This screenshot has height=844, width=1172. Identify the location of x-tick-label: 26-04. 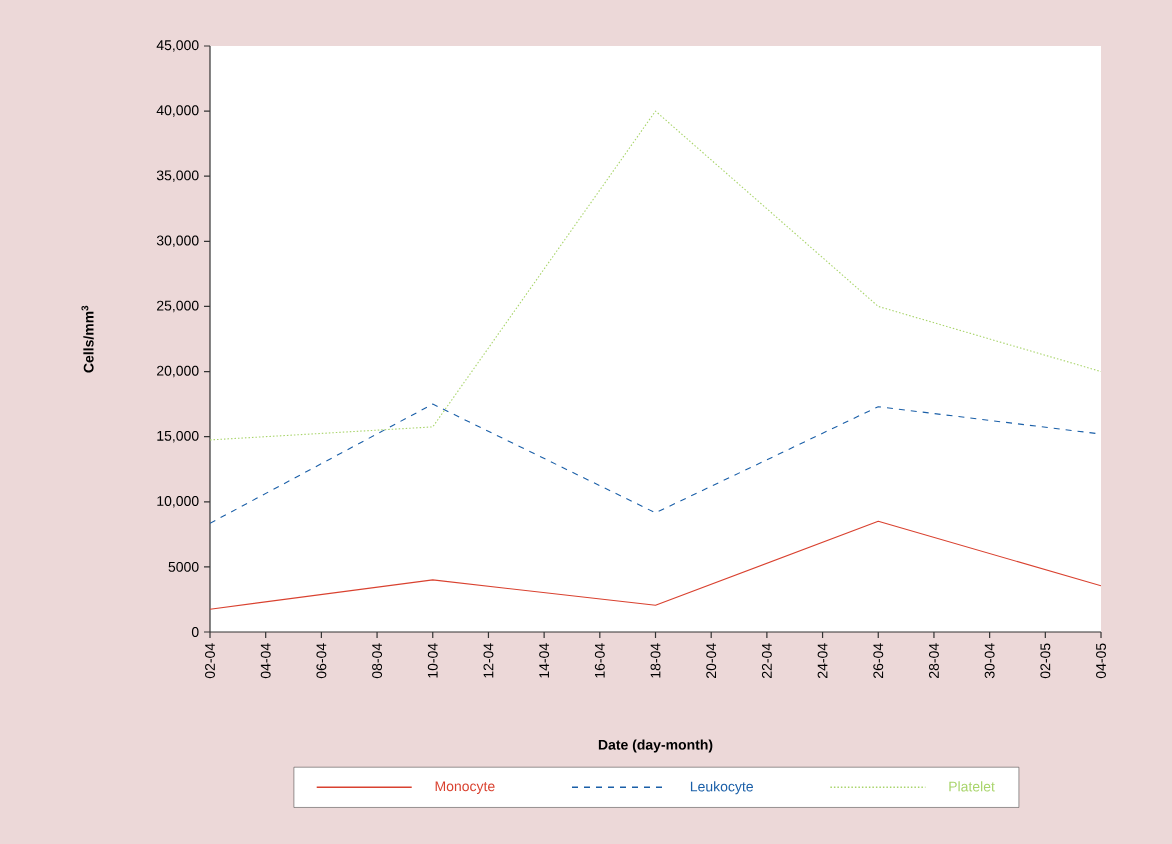
(878, 660).